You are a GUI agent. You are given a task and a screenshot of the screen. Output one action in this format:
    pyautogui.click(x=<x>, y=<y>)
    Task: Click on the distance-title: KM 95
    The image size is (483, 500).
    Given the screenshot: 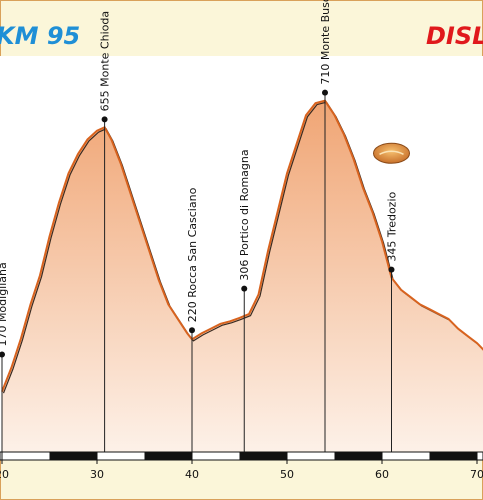 What is the action you would take?
    pyautogui.click(x=40, y=36)
    